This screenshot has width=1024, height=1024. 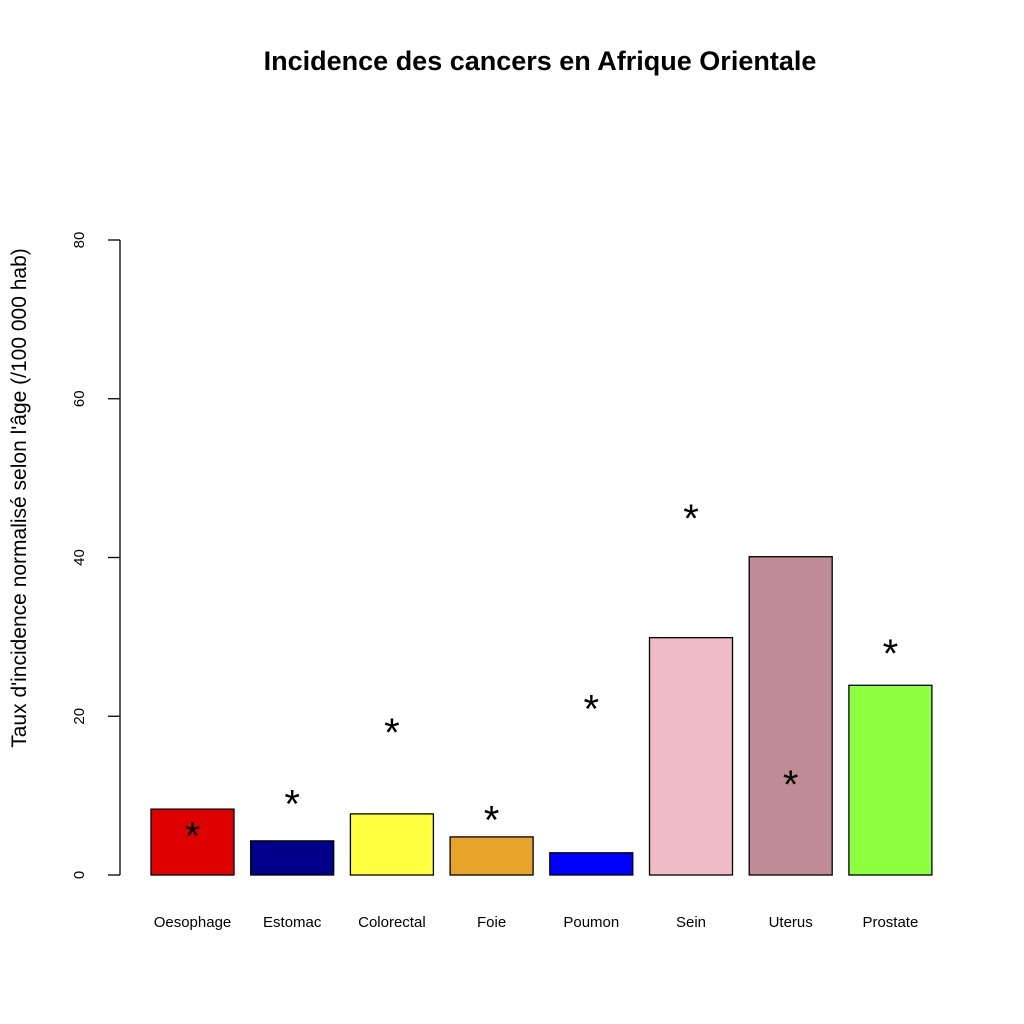 I want to click on category-label-oesophage: Oesophage, so click(x=193, y=922).